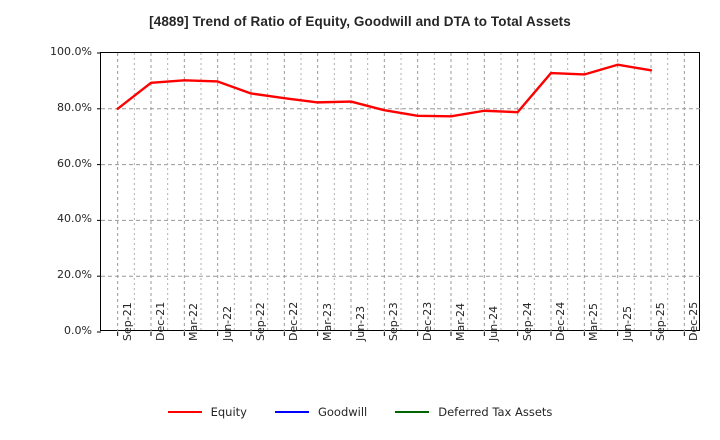  Describe the element at coordinates (342, 412) in the screenshot. I see `legend-label: Goodwill` at that location.